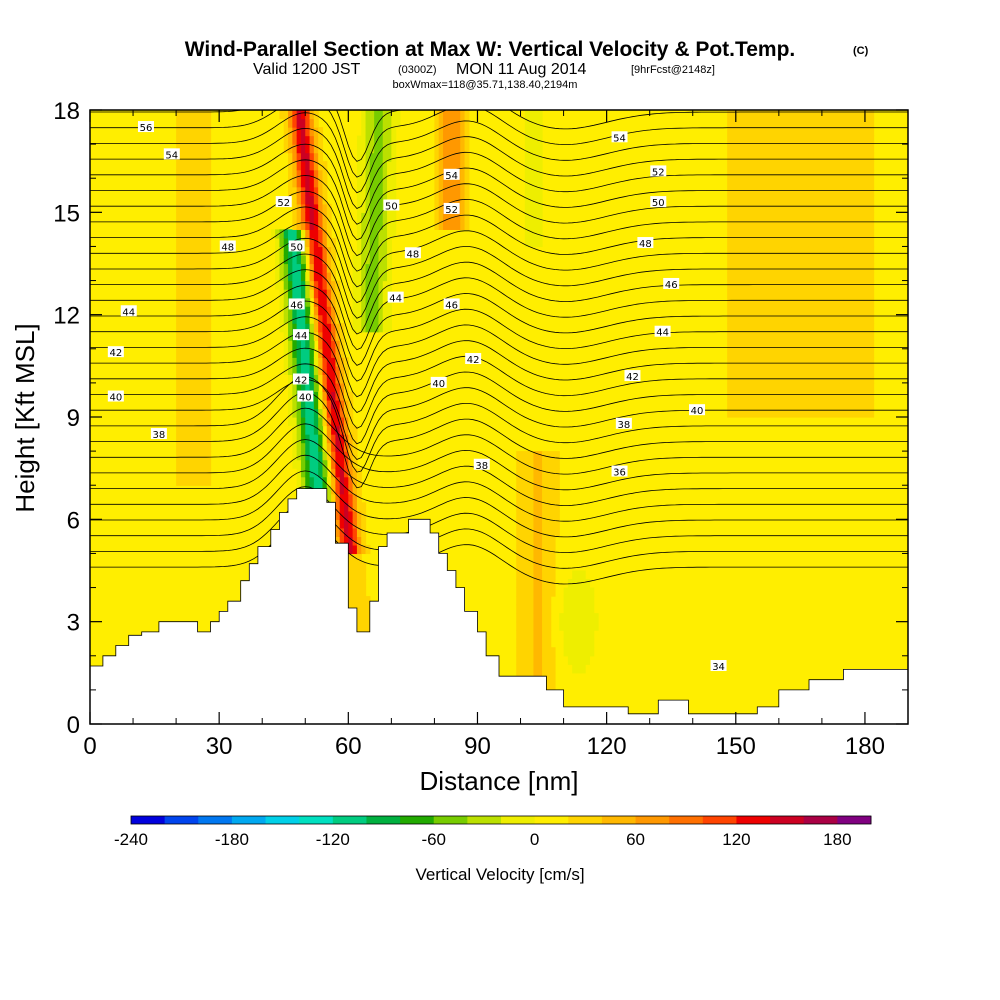 The width and height of the screenshot is (1000, 1000). I want to click on x-tick-label: 90, so click(477, 746).